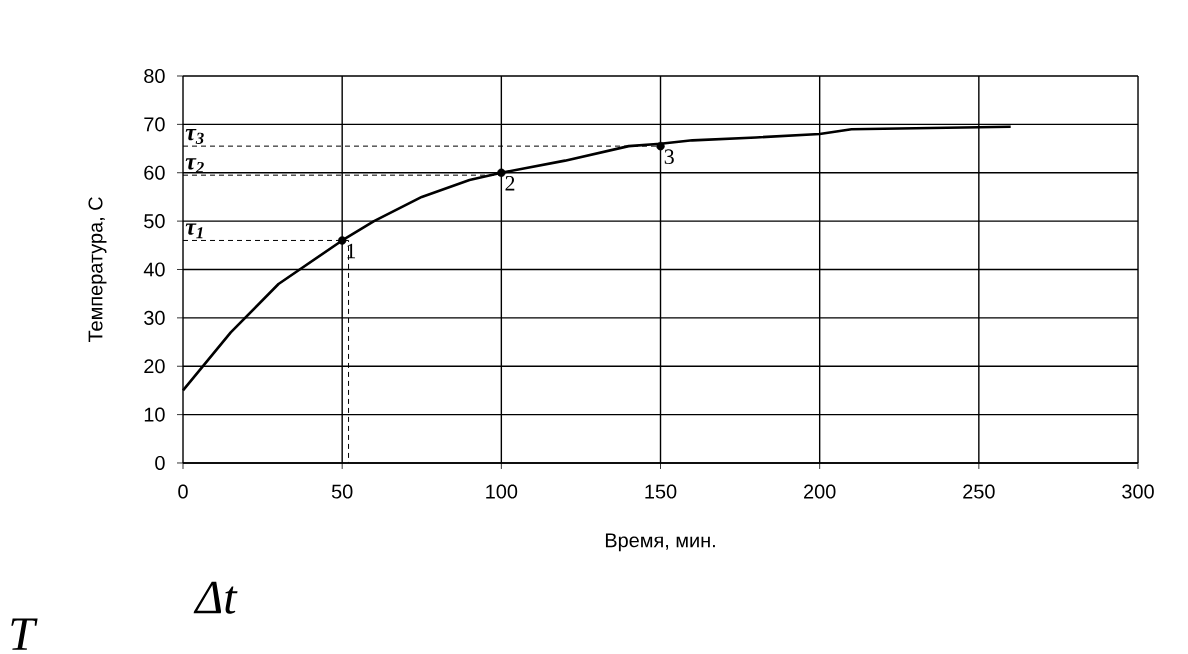  I want to click on annotation: τ$_{1}$, so click(194, 231).